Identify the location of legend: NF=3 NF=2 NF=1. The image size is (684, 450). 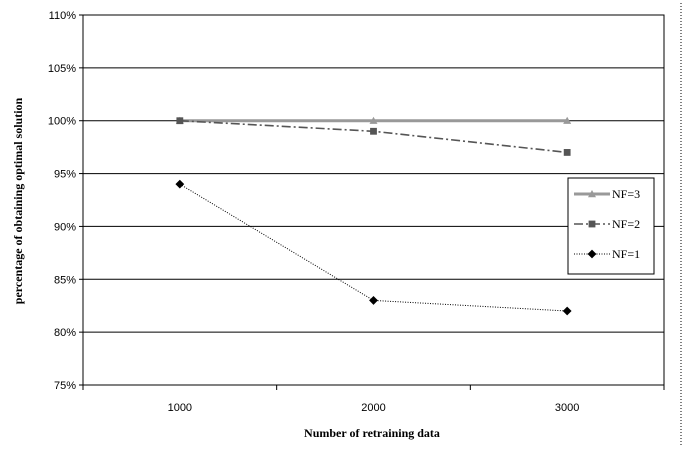
(611, 226).